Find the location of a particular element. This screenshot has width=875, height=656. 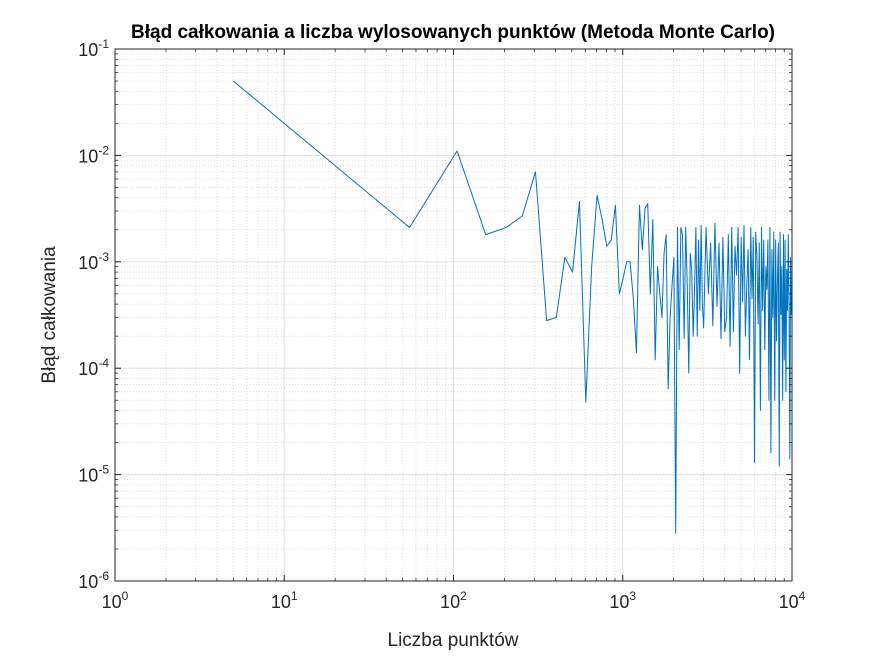

y-tick-label: 10⁻⁴ is located at coordinates (93, 367).